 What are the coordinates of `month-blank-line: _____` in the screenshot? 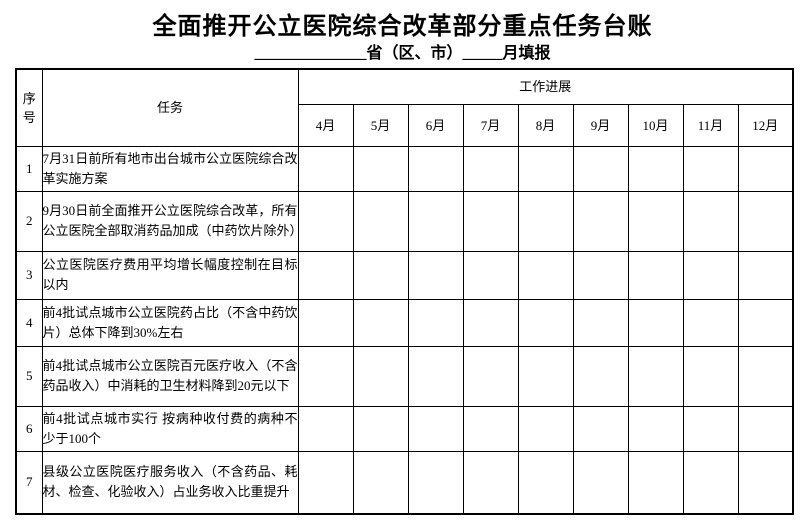 It's located at (482, 53).